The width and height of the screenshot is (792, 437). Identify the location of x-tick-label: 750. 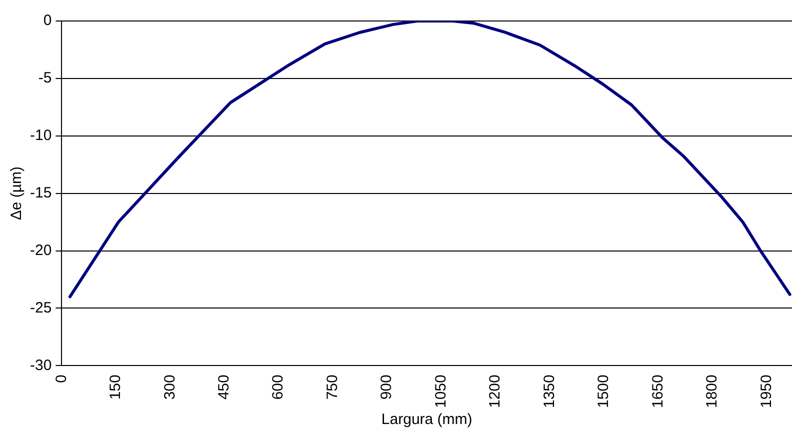
(332, 387).